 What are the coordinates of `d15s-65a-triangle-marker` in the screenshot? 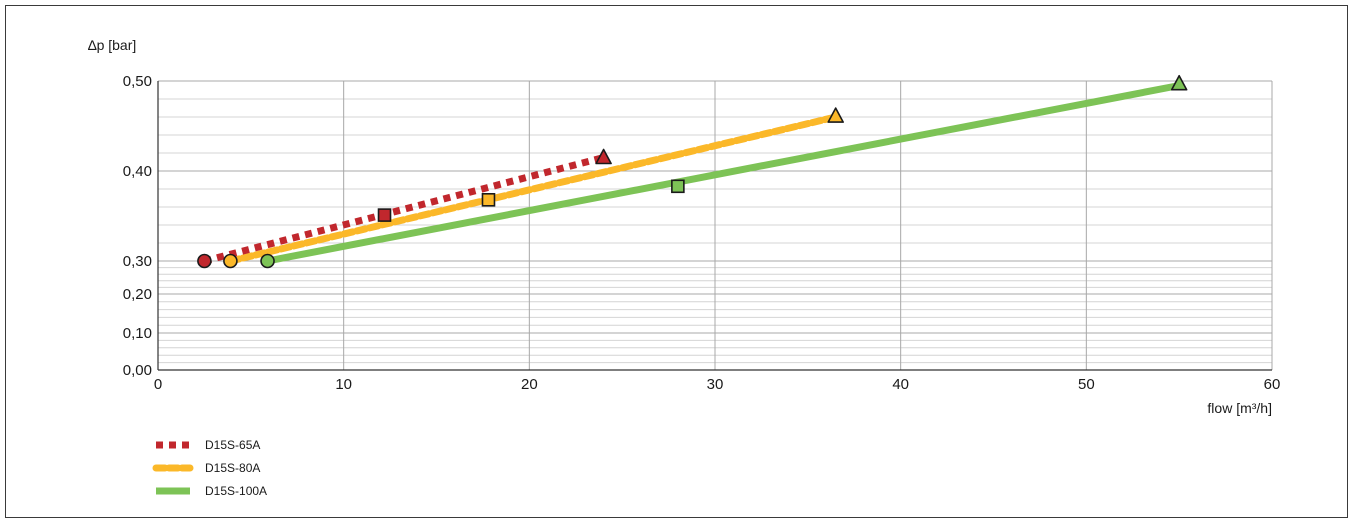 It's located at (603, 156).